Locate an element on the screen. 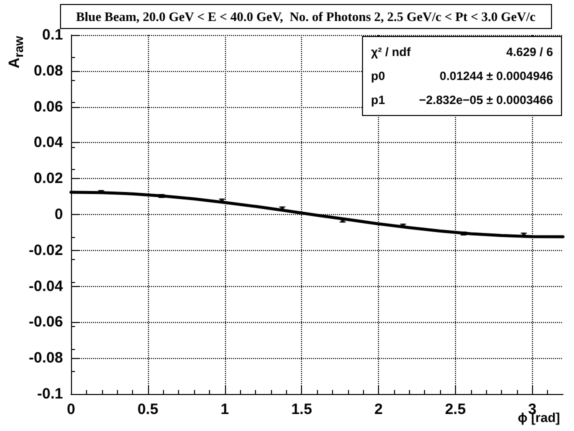 Image resolution: width=574 pixels, height=431 pixels. y-tick-label: 0.02 is located at coordinates (48, 179).